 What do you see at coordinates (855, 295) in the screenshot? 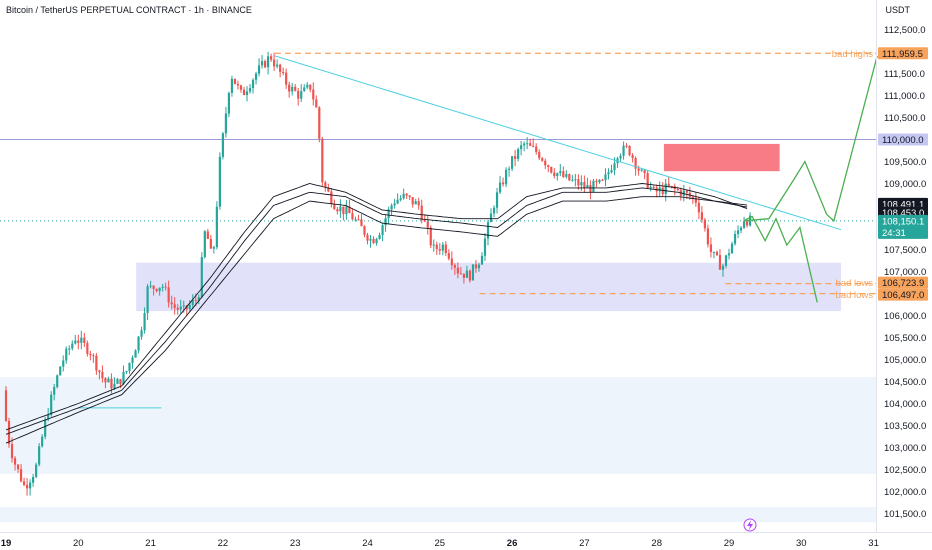
I see `annotation-label: bad lows` at bounding box center [855, 295].